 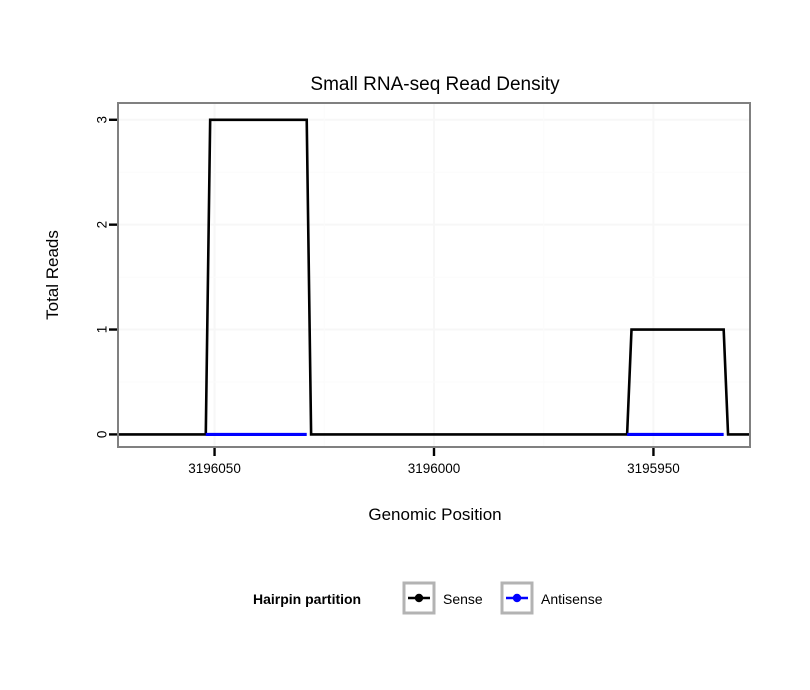 I want to click on x-tick-label: 3196050, so click(x=214, y=468).